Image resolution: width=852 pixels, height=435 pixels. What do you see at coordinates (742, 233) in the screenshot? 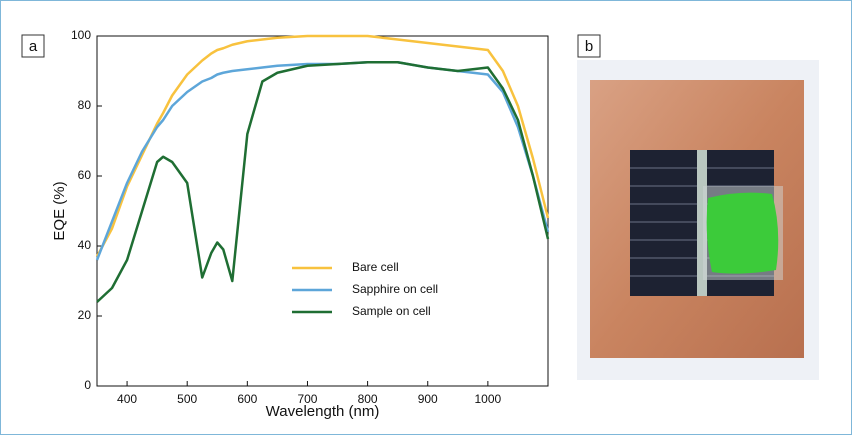
I see `green-sample` at bounding box center [742, 233].